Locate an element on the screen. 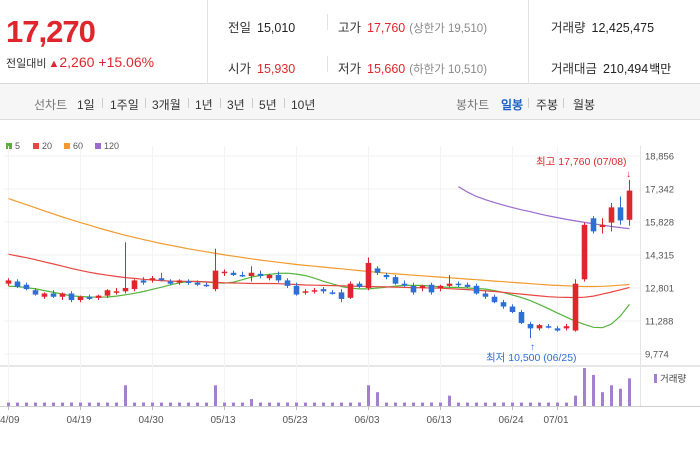 This screenshot has height=450, width=700. upper-limit: (상한가 19,510) is located at coordinates (448, 29).